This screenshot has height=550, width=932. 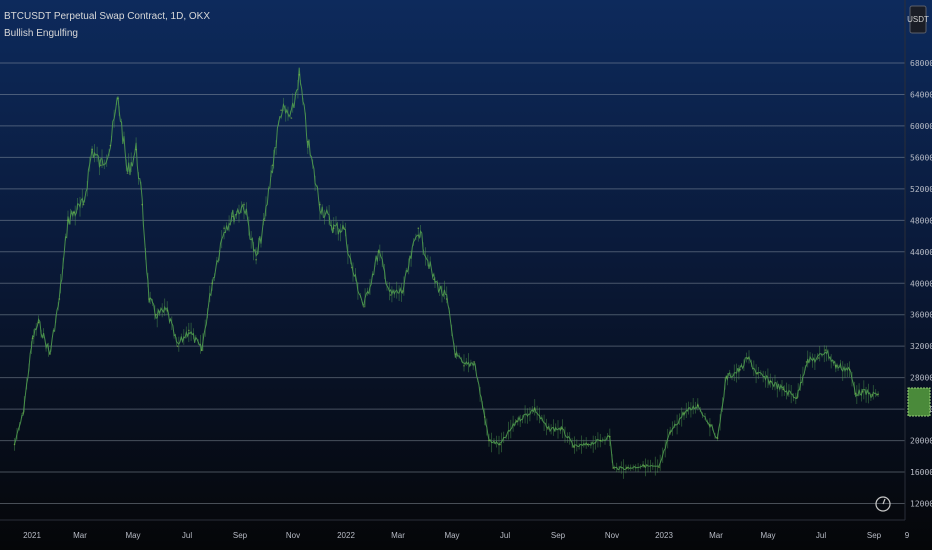 I want to click on price-tick-label: 56000.0, so click(x=921, y=157).